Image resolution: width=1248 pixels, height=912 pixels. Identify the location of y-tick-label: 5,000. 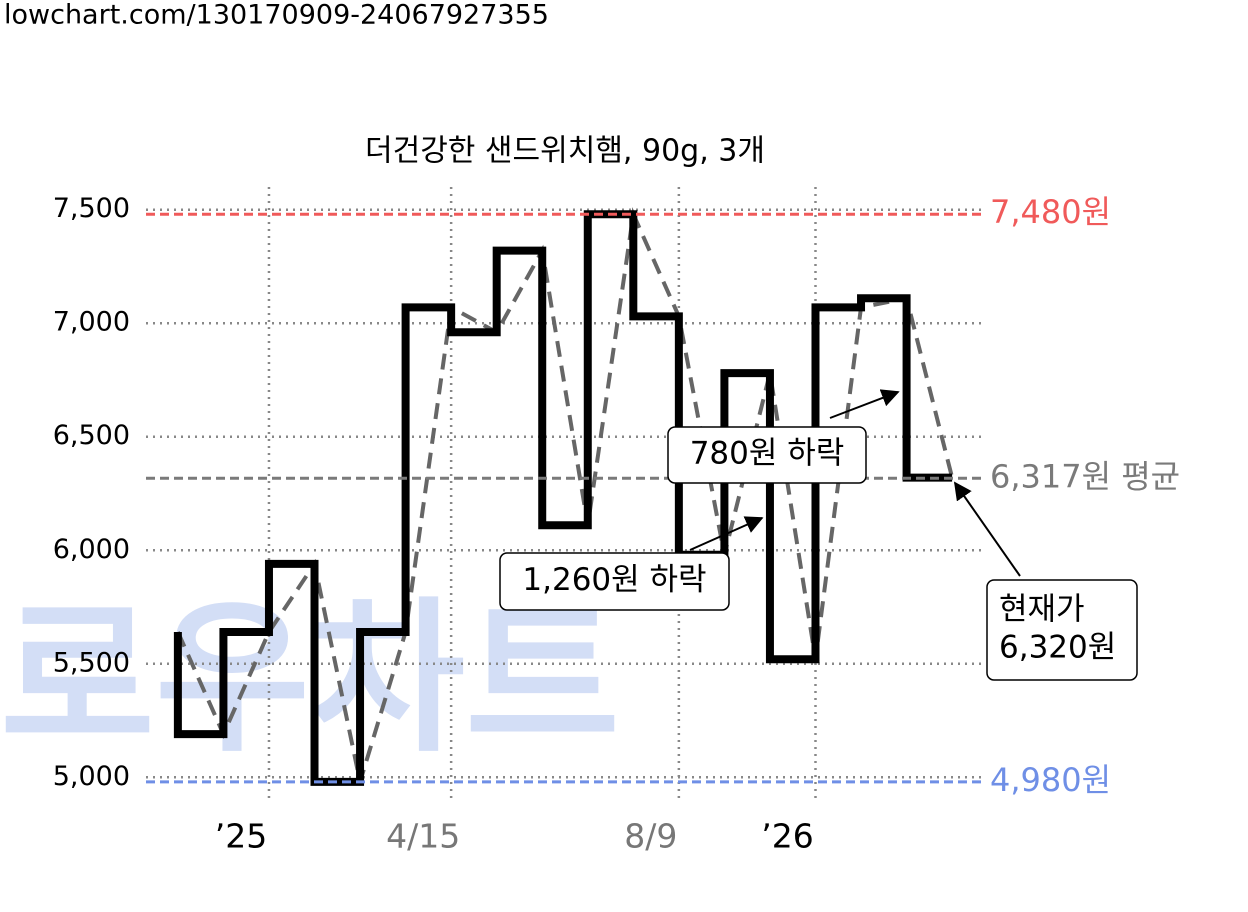
(91, 776).